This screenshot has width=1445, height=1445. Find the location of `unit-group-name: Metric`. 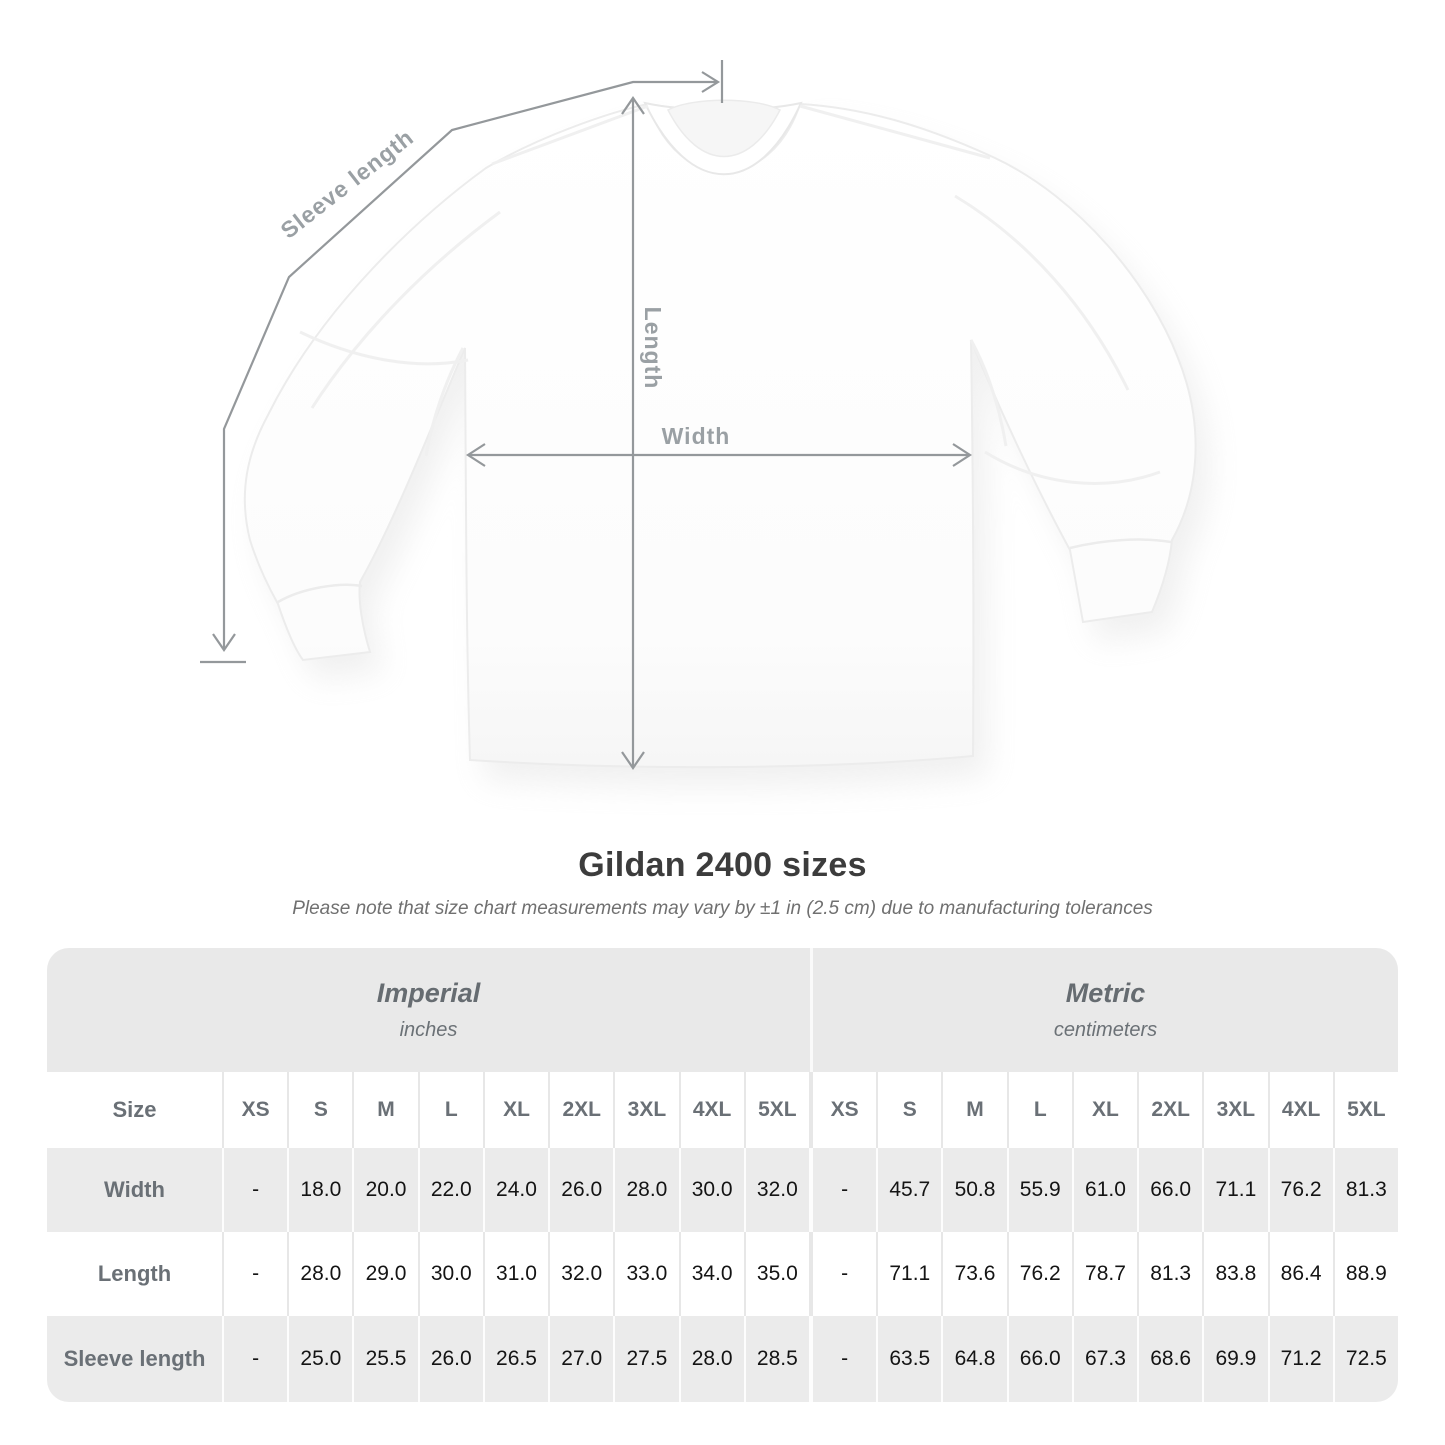

unit-group-name: Metric is located at coordinates (1105, 993).